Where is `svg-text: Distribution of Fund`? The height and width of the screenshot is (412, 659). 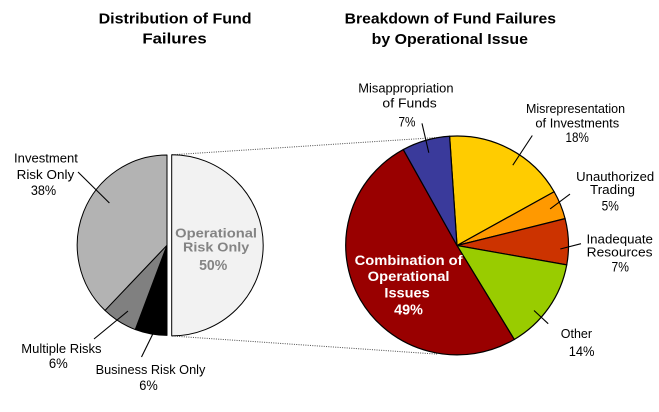
svg-text: Distribution of Fund is located at coordinates (175, 19).